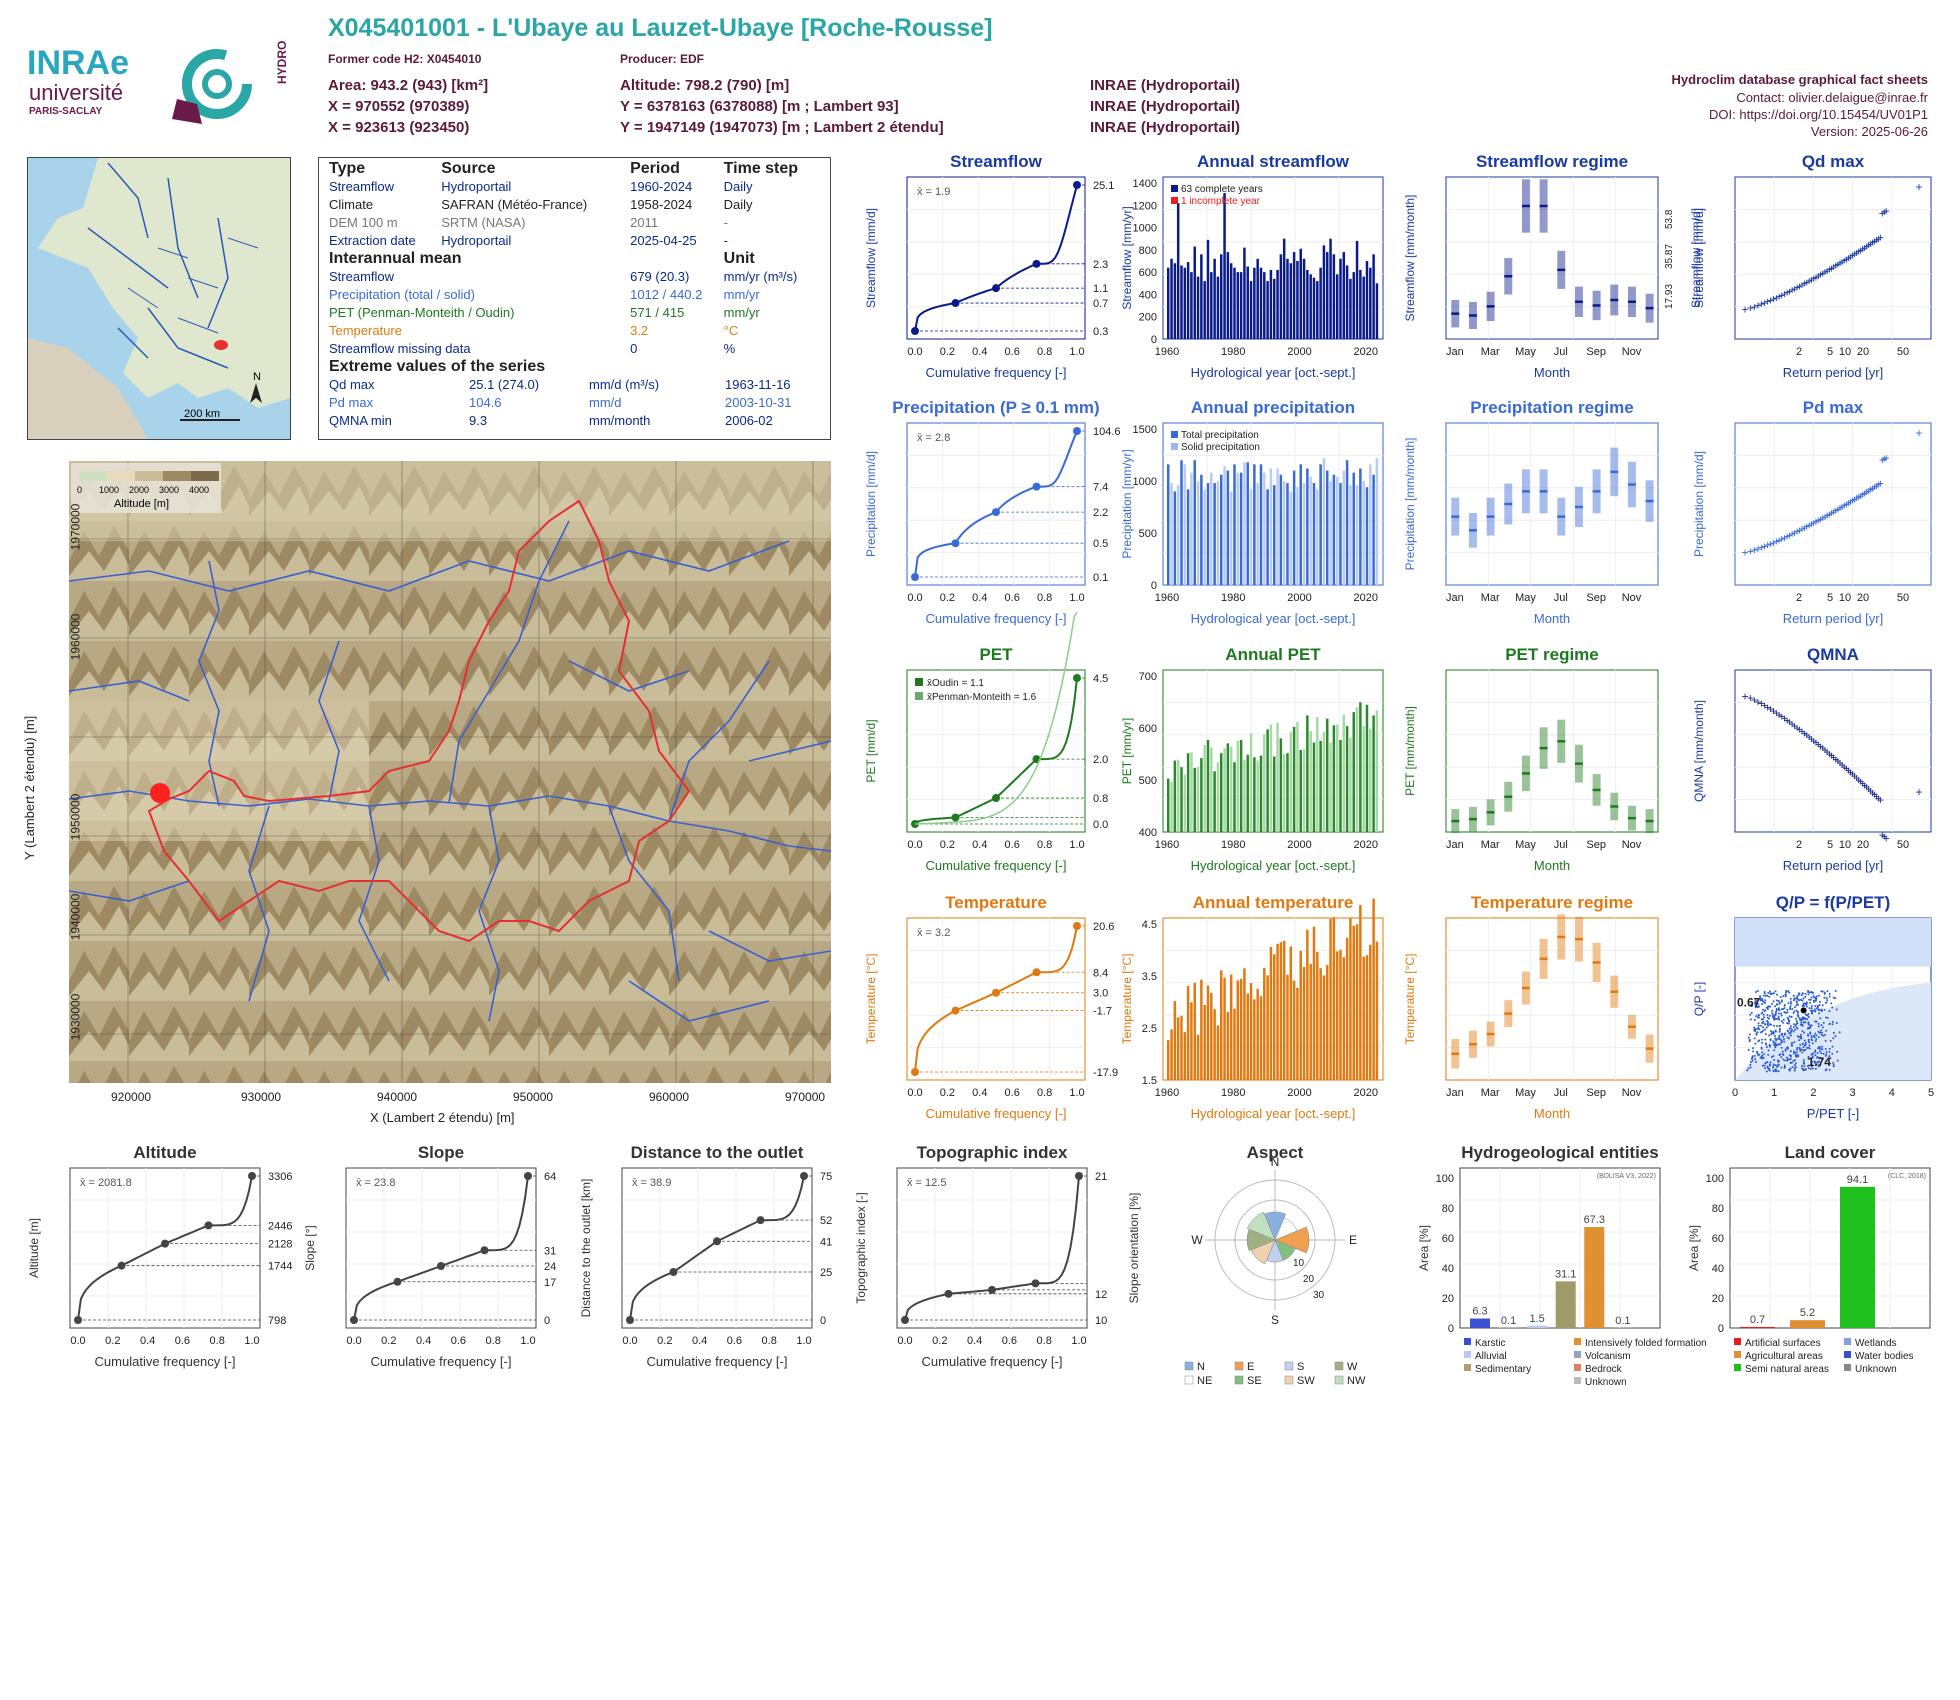 Image resolution: width=1960 pixels, height=1700 pixels. Describe the element at coordinates (441, 1152) in the screenshot. I see `chart-title: Slope` at that location.